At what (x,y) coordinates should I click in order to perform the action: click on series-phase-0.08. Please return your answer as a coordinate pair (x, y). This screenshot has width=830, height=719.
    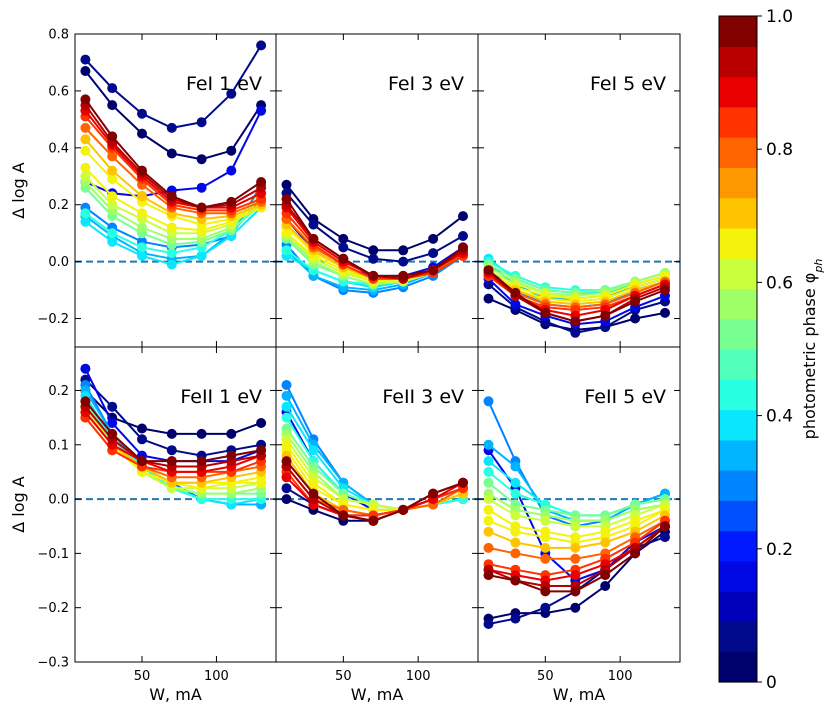
    Looking at the image, I should click on (173, 86).